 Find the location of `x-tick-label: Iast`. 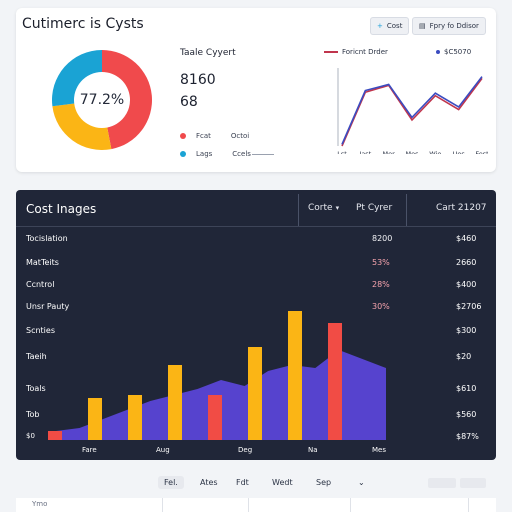

x-tick-label: Iast is located at coordinates (365, 152).